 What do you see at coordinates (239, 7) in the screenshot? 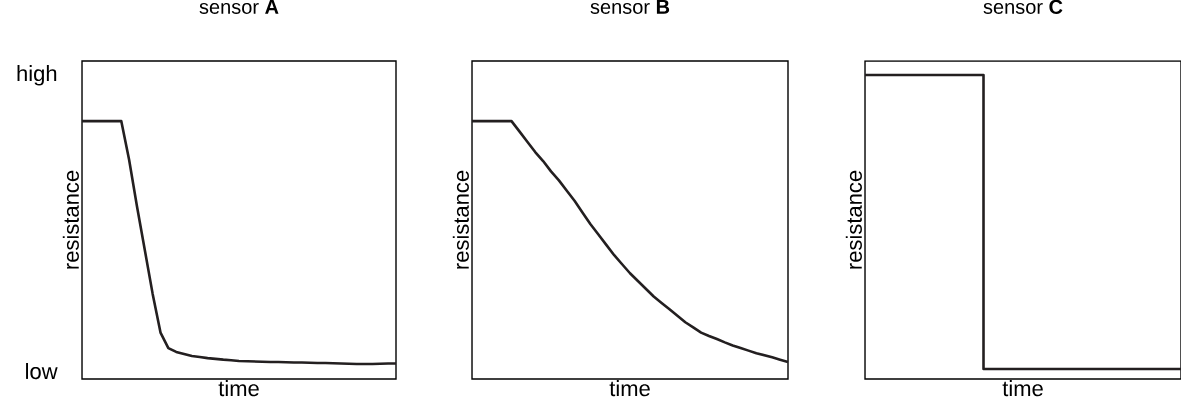
I see `chart-title: sensor A` at bounding box center [239, 7].